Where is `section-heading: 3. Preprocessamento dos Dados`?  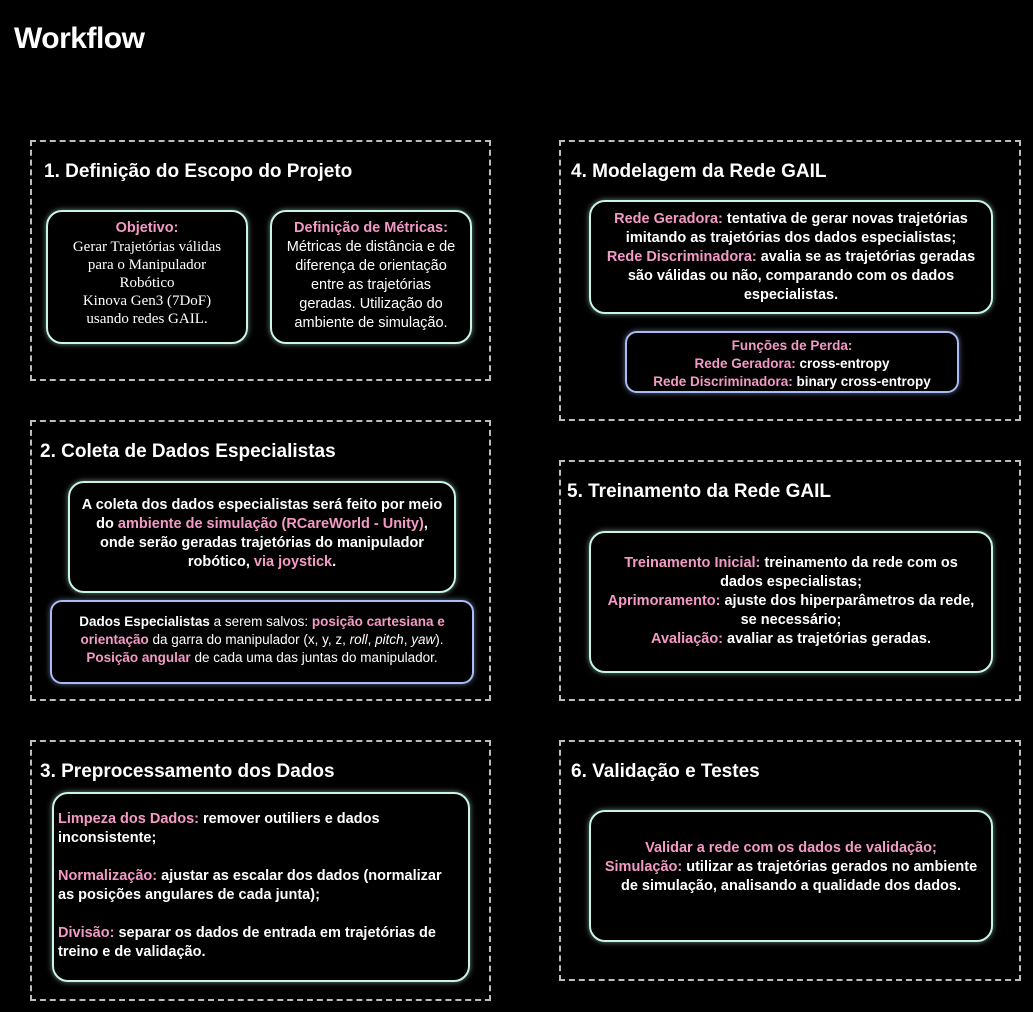 section-heading: 3. Preprocessamento dos Dados is located at coordinates (187, 771).